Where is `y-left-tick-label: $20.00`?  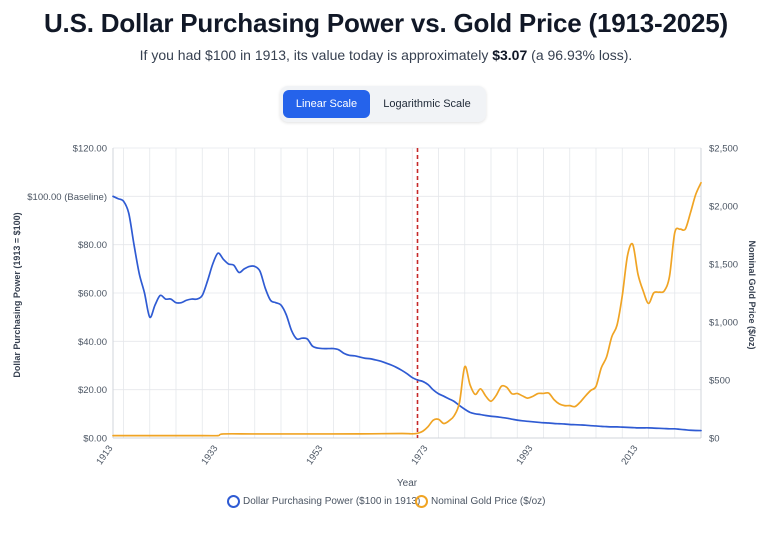
y-left-tick-label: $20.00 is located at coordinates (92, 390).